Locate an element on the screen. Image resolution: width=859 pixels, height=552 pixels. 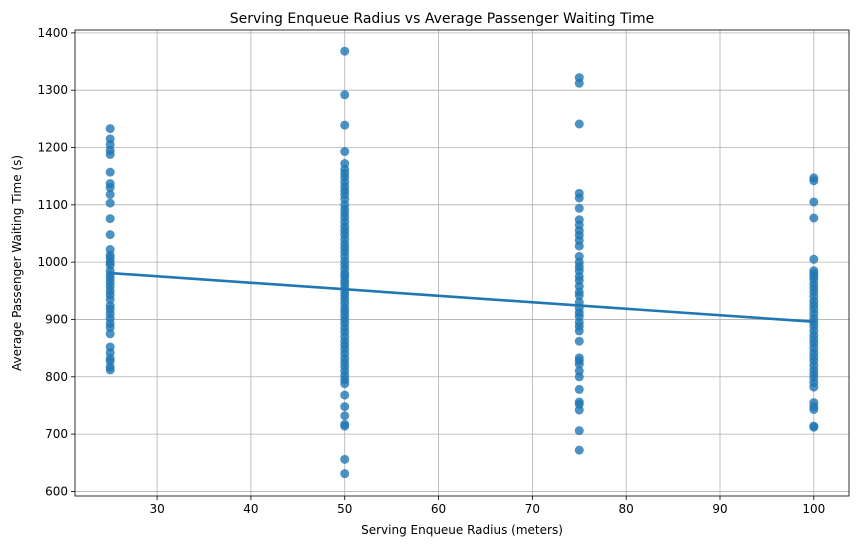
y-tick-label: 800 is located at coordinates (56, 377).